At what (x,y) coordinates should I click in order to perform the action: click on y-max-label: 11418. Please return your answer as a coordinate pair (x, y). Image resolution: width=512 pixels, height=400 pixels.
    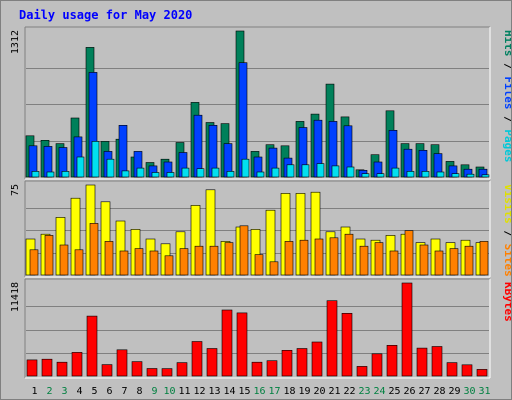
    Looking at the image, I should click on (15, 297).